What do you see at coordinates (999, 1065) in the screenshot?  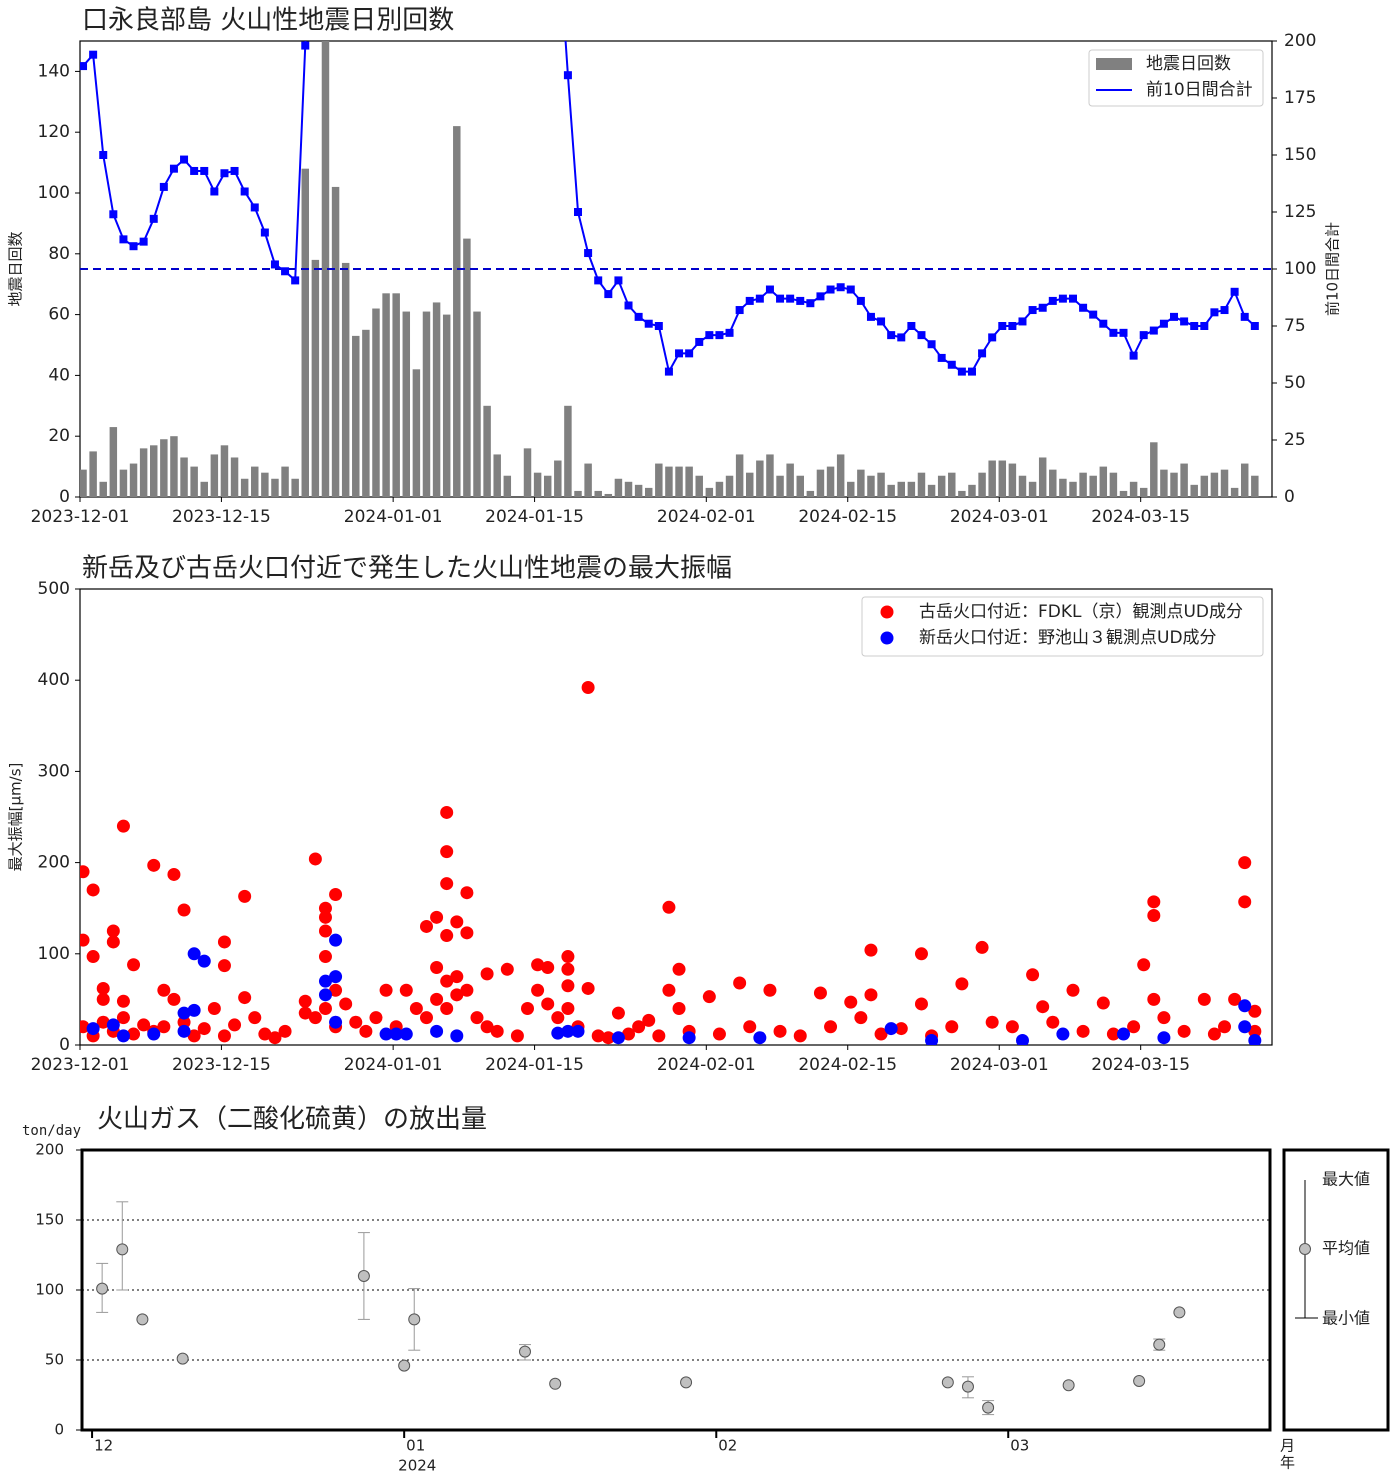 I see `x-tick-label: 2024-03-01` at bounding box center [999, 1065].